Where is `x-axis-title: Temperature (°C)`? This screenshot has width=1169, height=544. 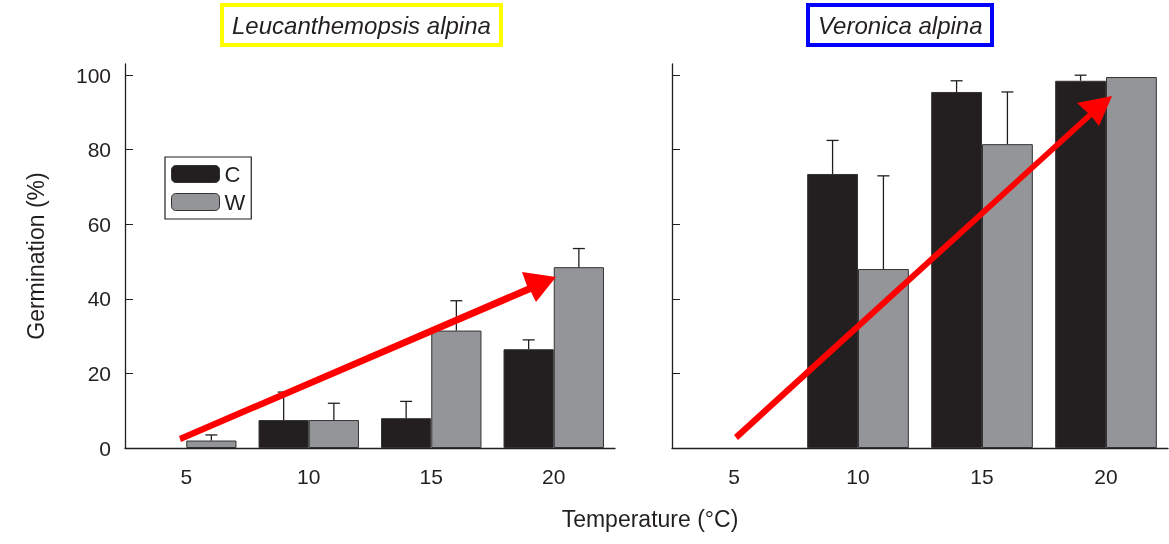 x-axis-title: Temperature (°C) is located at coordinates (650, 519).